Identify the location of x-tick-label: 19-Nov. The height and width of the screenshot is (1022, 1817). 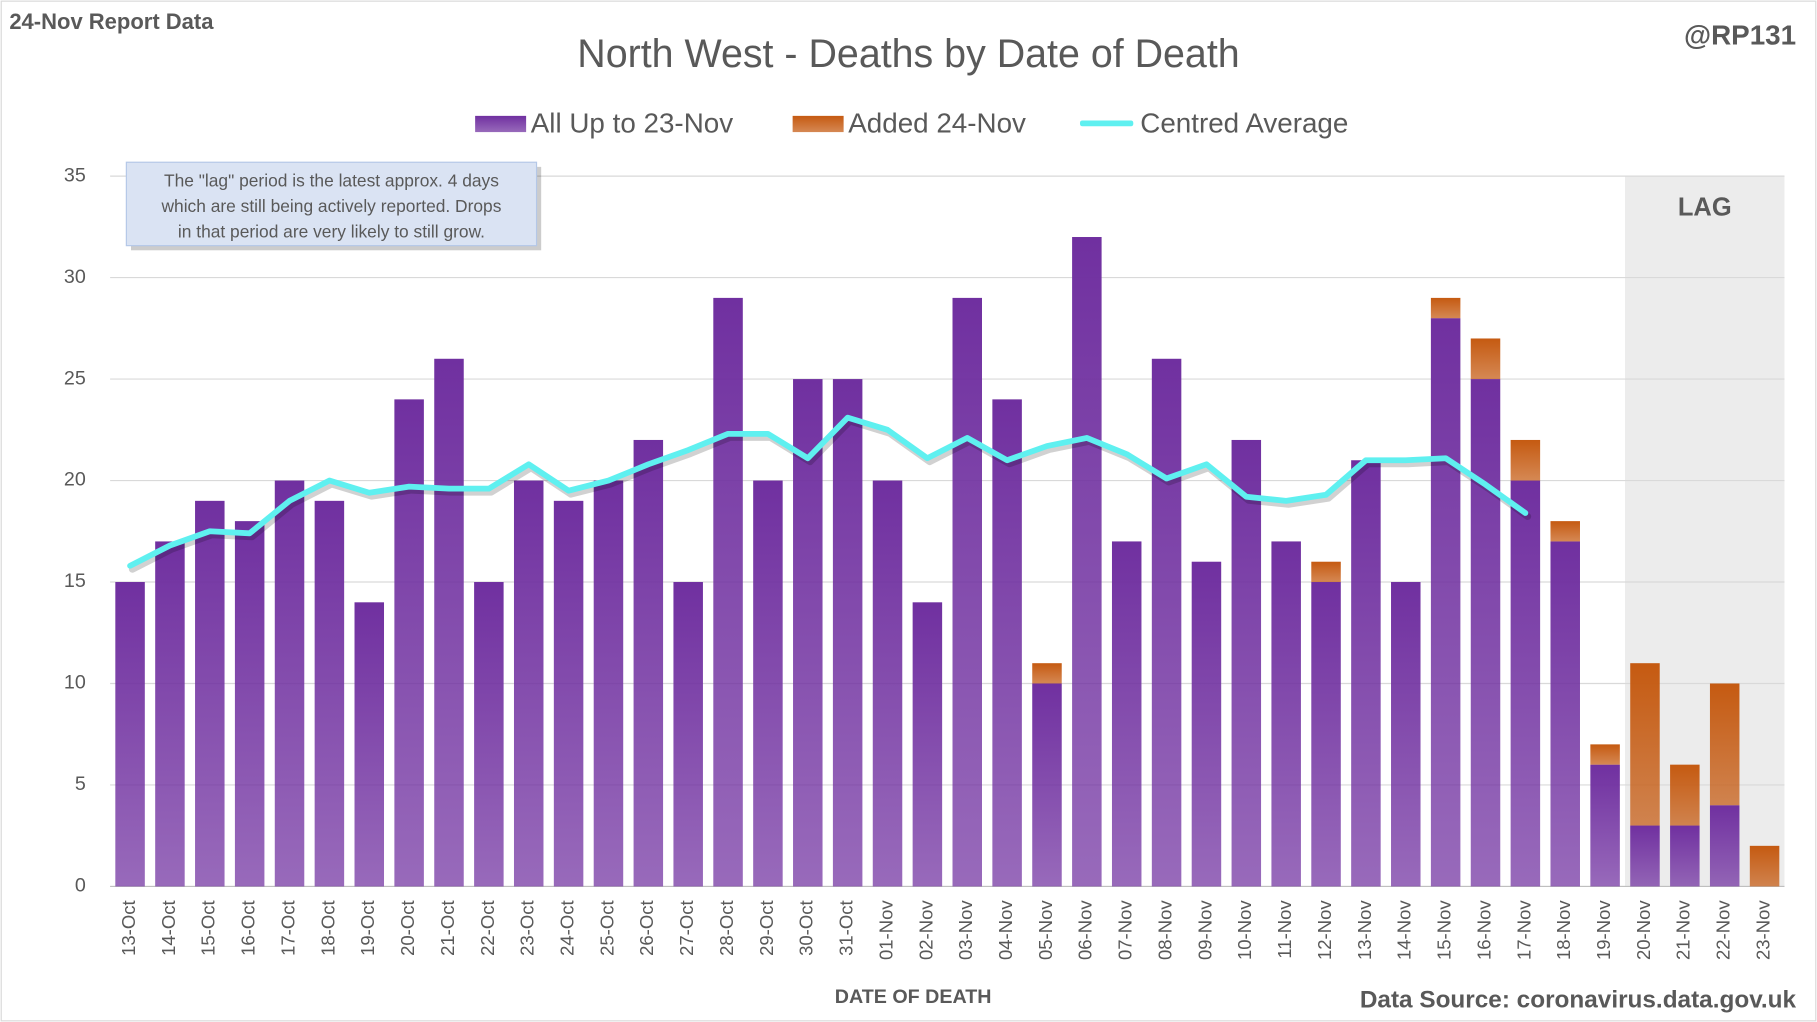
(1603, 930).